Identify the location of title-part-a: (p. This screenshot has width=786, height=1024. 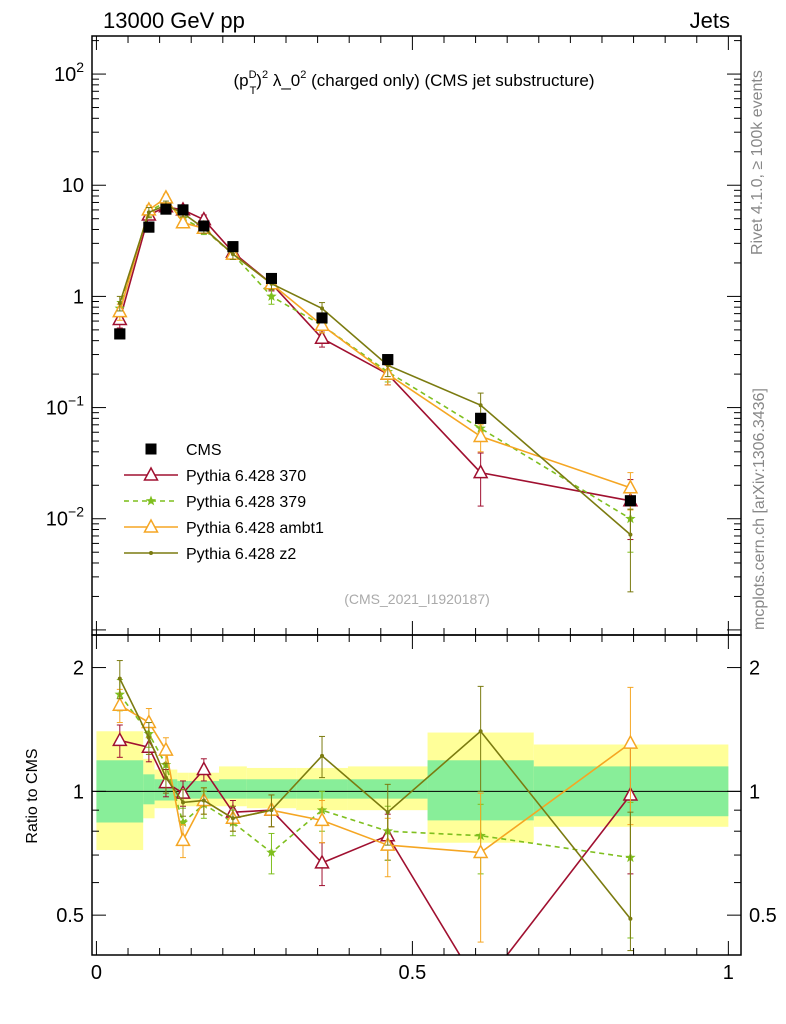
(240, 80).